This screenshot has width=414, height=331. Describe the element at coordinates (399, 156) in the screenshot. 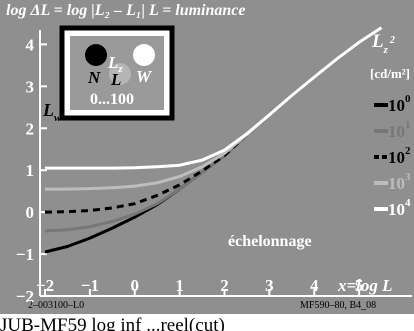

I see `legend-label-2: 102` at that location.